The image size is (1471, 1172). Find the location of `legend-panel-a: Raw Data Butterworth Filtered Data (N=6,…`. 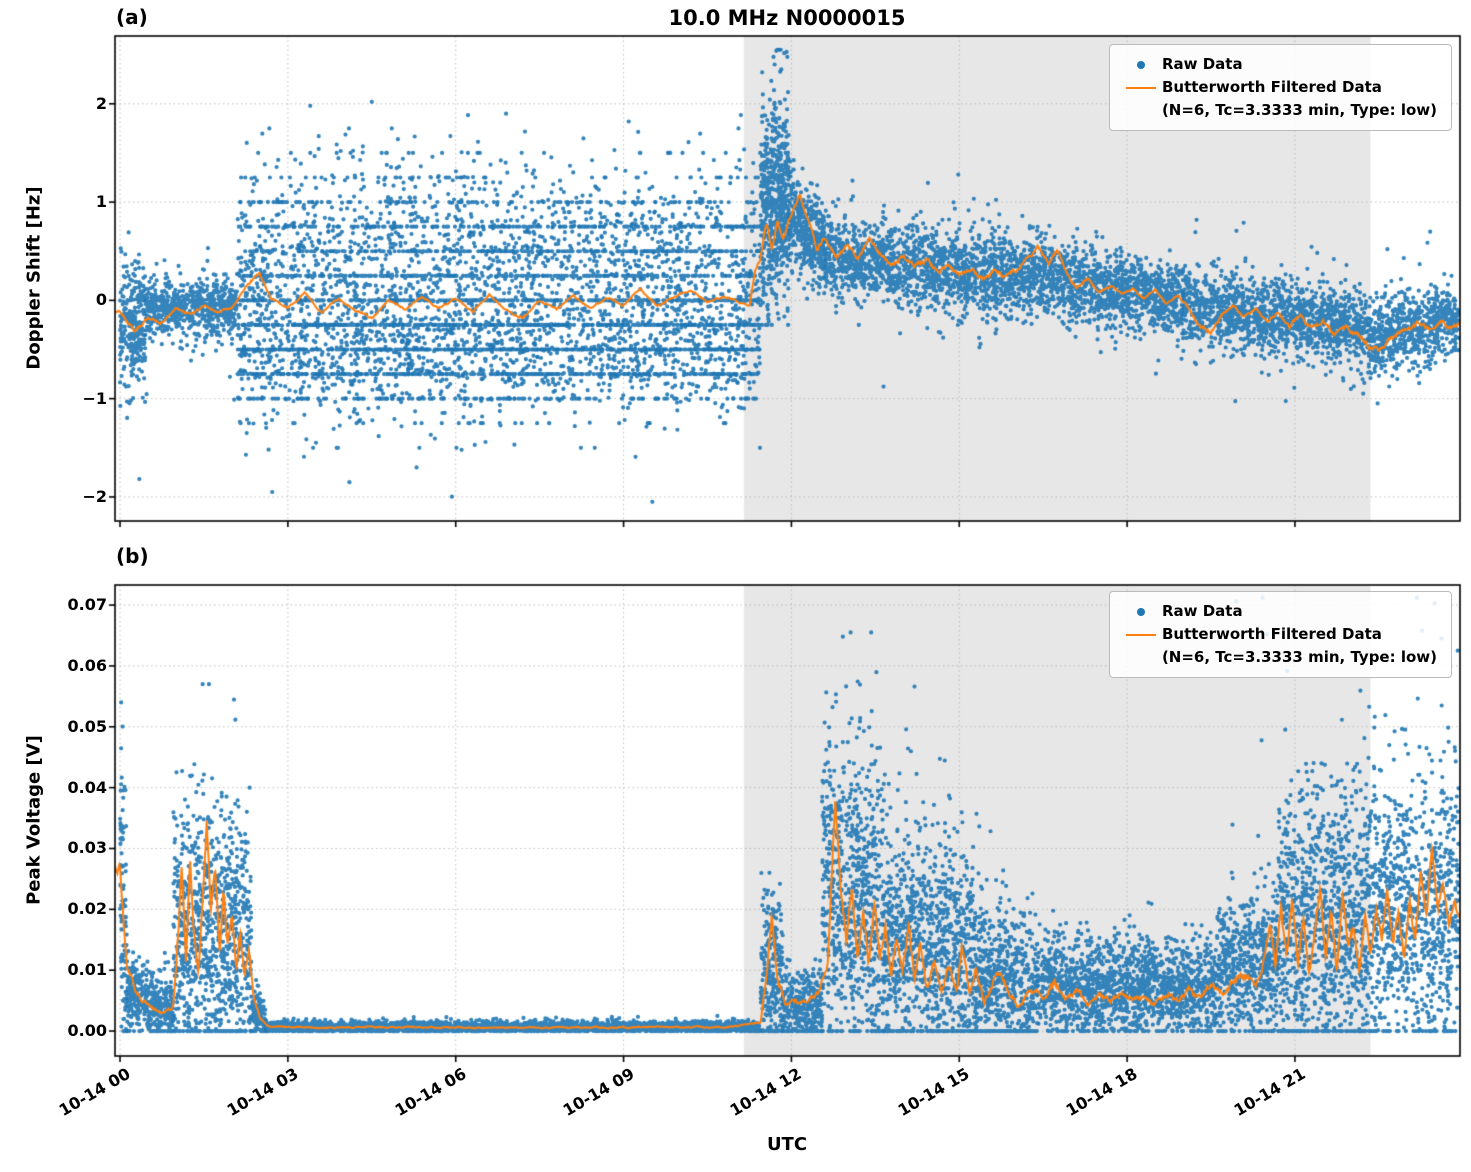

legend-panel-a: Raw Data Butterworth Filtered Data (N=6,… is located at coordinates (1280, 87).